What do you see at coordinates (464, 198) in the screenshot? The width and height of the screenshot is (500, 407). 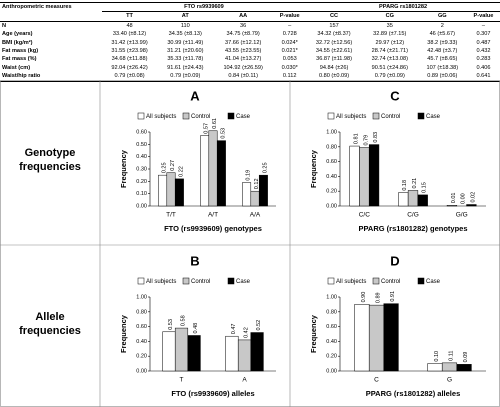 I see `value-label: 0.00` at bounding box center [464, 198].